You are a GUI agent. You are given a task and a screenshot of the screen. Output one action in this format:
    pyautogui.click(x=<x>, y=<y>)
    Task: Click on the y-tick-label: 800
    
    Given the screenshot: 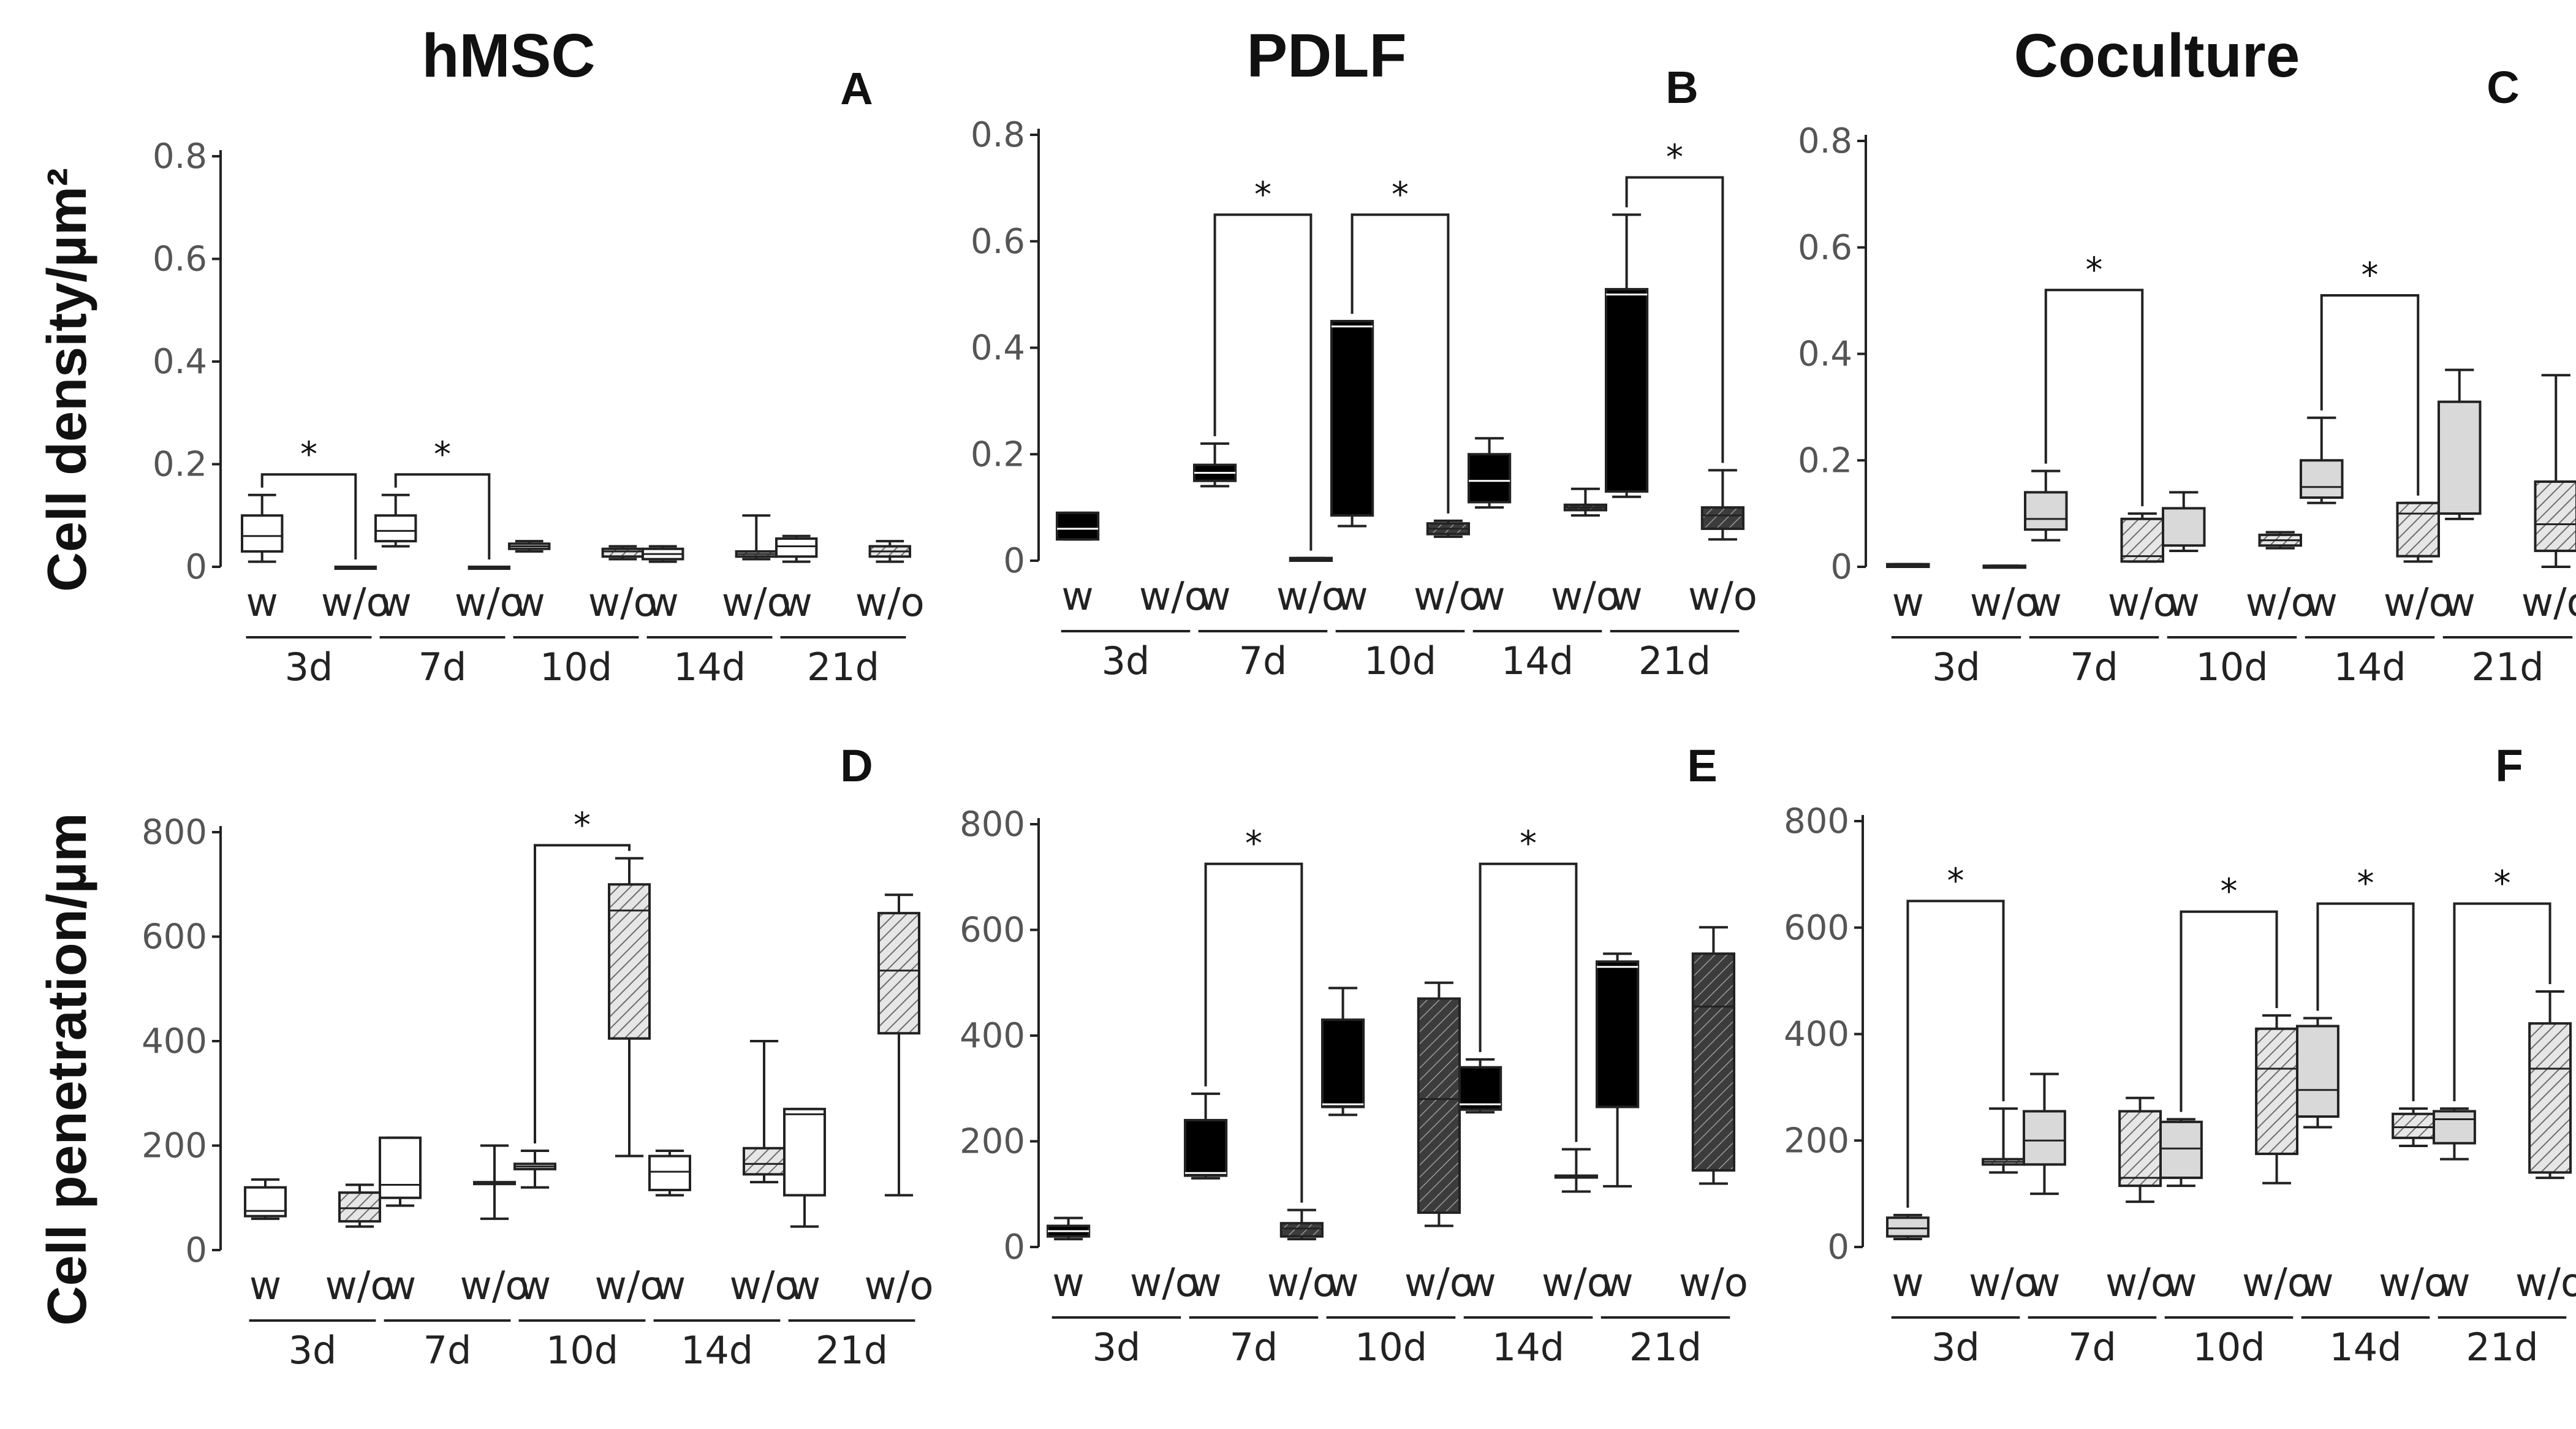 What is the action you would take?
    pyautogui.click(x=1816, y=821)
    